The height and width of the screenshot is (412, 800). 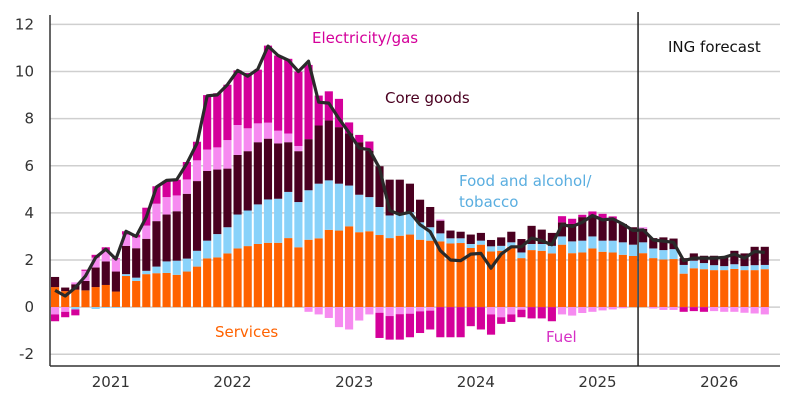 What do you see at coordinates (24, 72) in the screenshot?
I see `y-tick-label: 10` at bounding box center [24, 72].